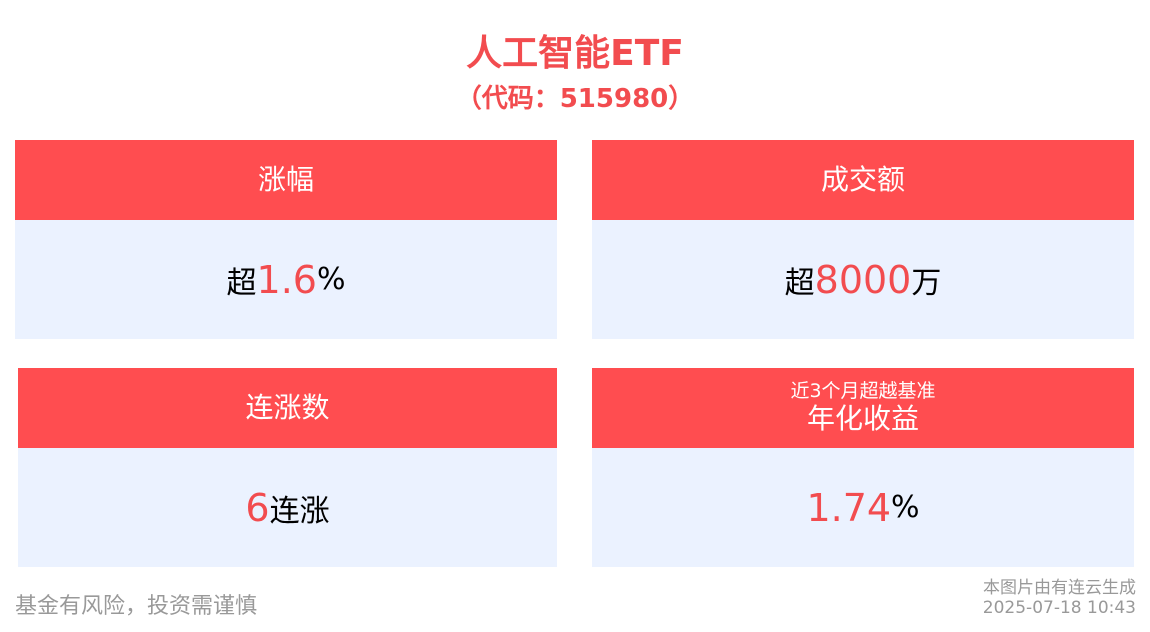 The width and height of the screenshot is (1150, 632). I want to click on value-number: 6, so click(257, 507).